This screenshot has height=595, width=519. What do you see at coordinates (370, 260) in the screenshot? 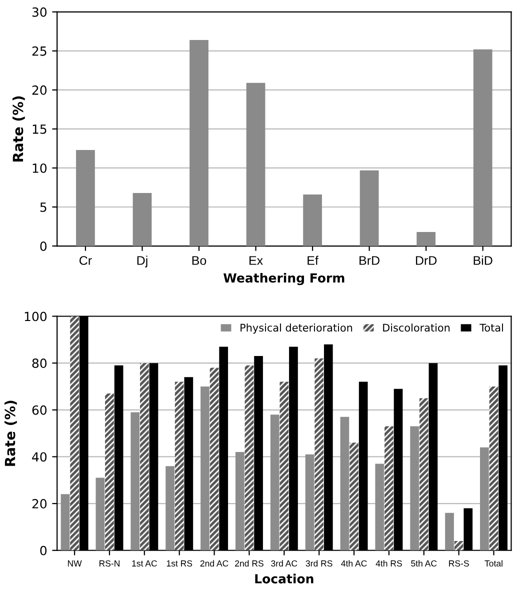
I see `x-tick-label: BrD` at bounding box center [370, 260].